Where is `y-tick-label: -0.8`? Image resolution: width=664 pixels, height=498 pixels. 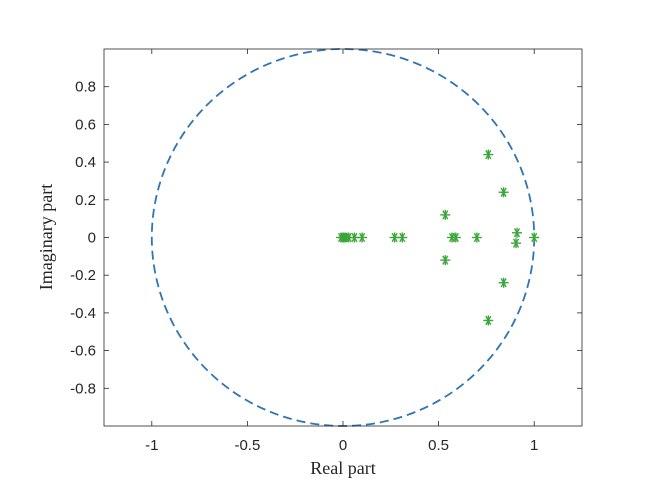 y-tick-label: -0.8 is located at coordinates (83, 388).